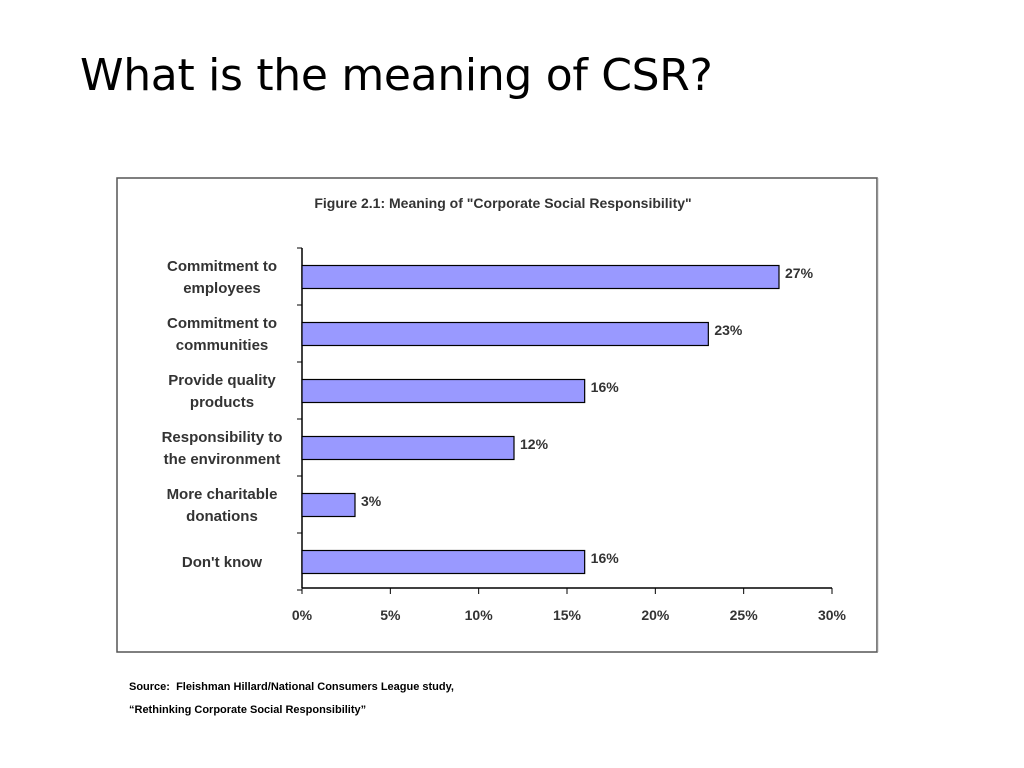  I want to click on value-label: 12%, so click(534, 444).